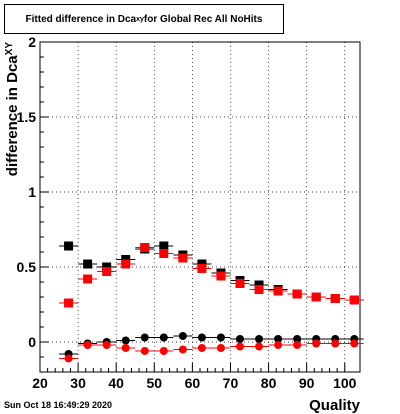 This screenshot has width=400, height=414. What do you see at coordinates (27, 117) in the screenshot?
I see `y-tick-label: 1.5` at bounding box center [27, 117].